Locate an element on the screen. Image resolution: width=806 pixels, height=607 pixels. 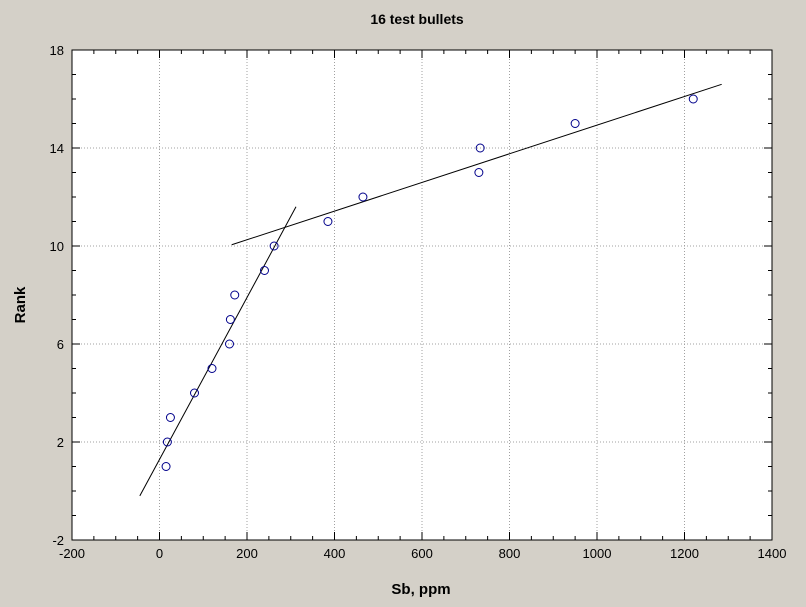
x-tick-label: -200 is located at coordinates (72, 553).